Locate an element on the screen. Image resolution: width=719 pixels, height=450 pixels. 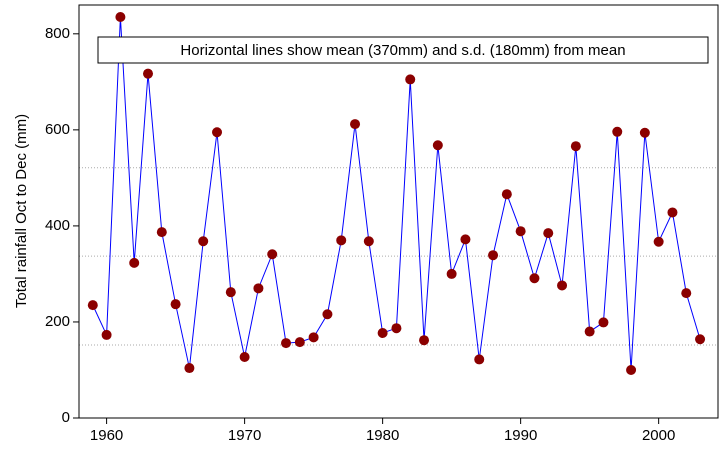
y-axis-label: Total rainfall Oct to Dec (mm) is located at coordinates (21, 211).